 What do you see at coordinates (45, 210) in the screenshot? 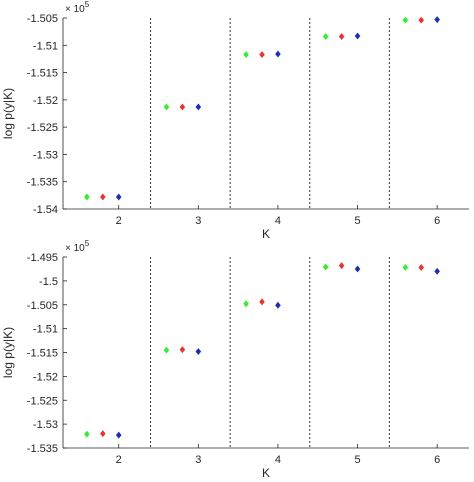
I see `y-tick-label: -1.54` at bounding box center [45, 210].